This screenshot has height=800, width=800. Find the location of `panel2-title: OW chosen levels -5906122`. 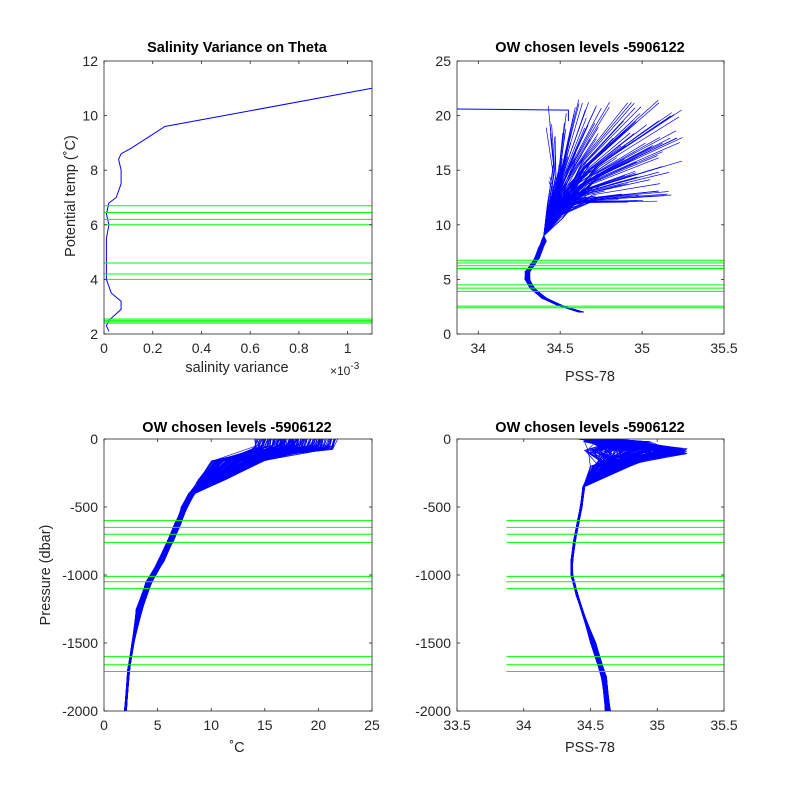

panel2-title: OW chosen levels -5906122 is located at coordinates (589, 48).